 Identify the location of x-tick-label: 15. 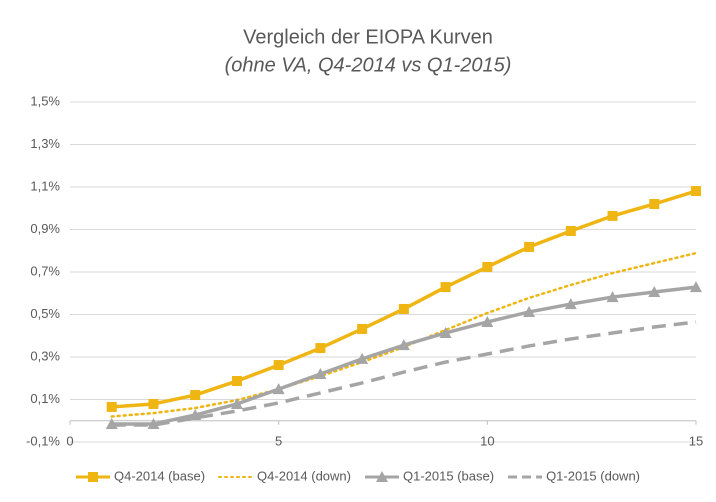
(696, 440).